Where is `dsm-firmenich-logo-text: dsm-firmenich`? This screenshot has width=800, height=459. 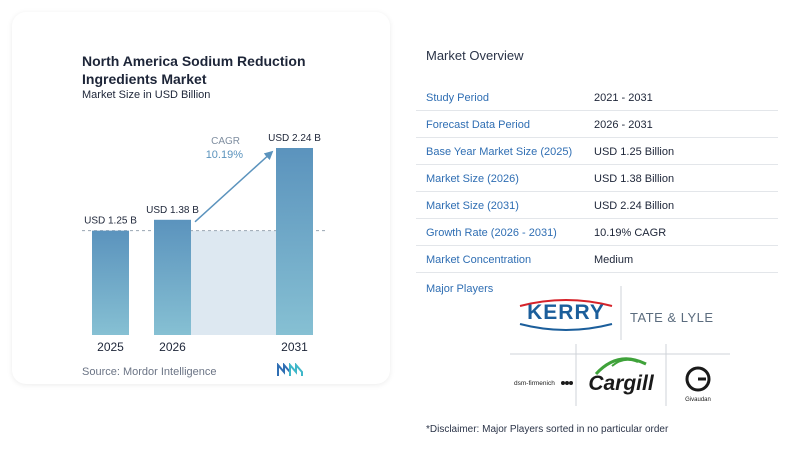 dsm-firmenich-logo-text: dsm-firmenich is located at coordinates (534, 383).